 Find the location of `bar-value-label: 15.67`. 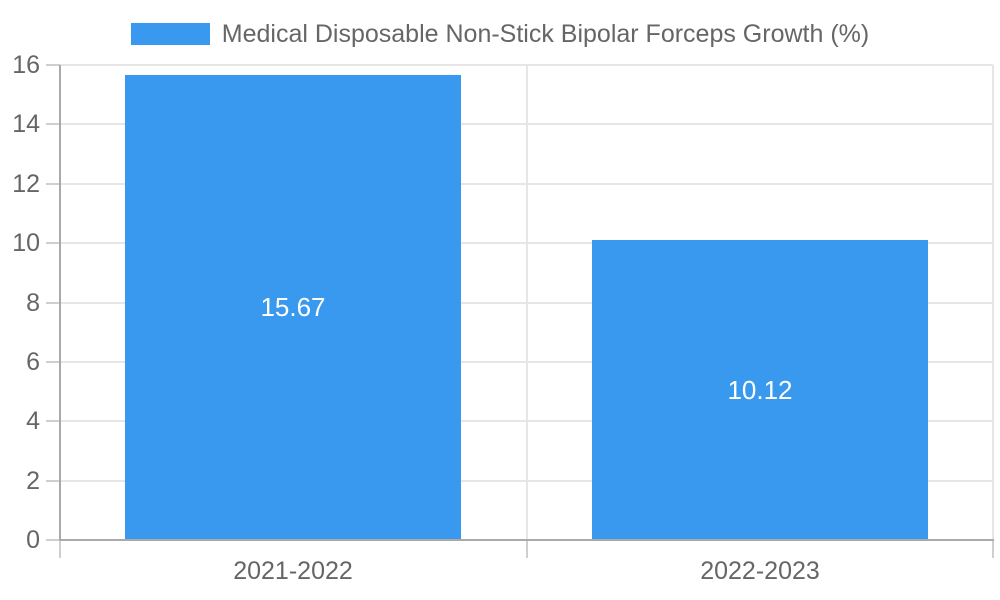

bar-value-label: 15.67 is located at coordinates (293, 307).